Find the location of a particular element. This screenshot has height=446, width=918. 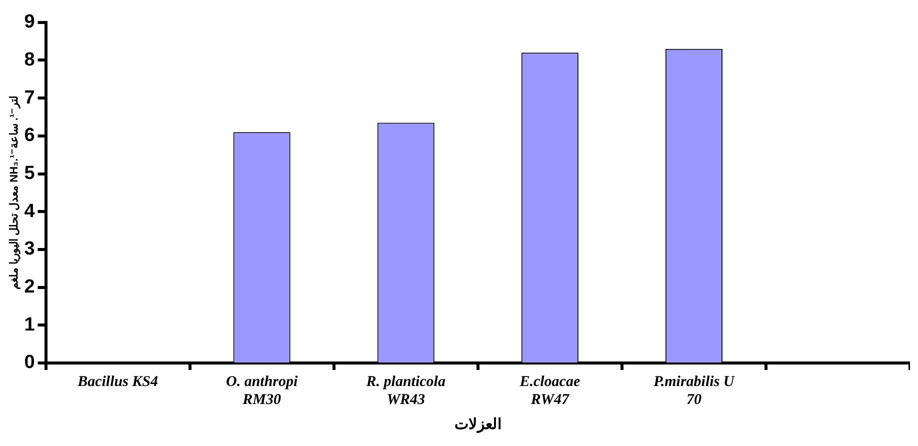

x-tick-label: O. anthropi RM30 is located at coordinates (262, 391).